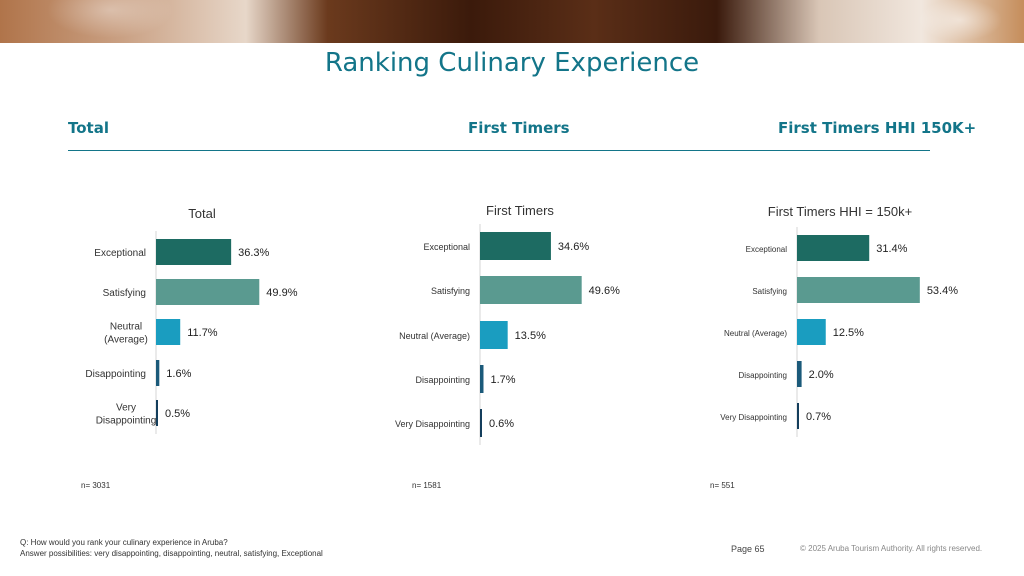 The height and width of the screenshot is (576, 1024). I want to click on sample-size-total: n= 3031, so click(96, 485).